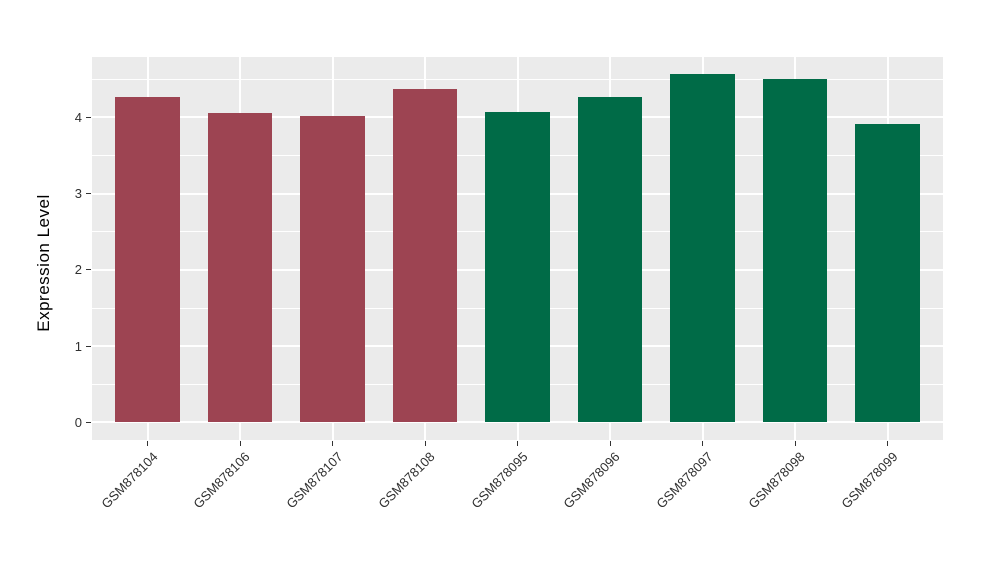 The width and height of the screenshot is (1000, 580). Describe the element at coordinates (425, 256) in the screenshot. I see `bar-GSM878108` at that location.